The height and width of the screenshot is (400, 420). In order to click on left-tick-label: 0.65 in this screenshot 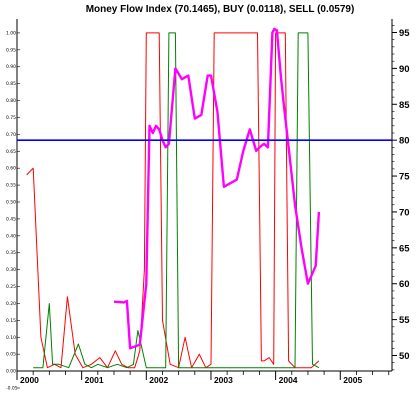, I will do `click(11, 152)`.